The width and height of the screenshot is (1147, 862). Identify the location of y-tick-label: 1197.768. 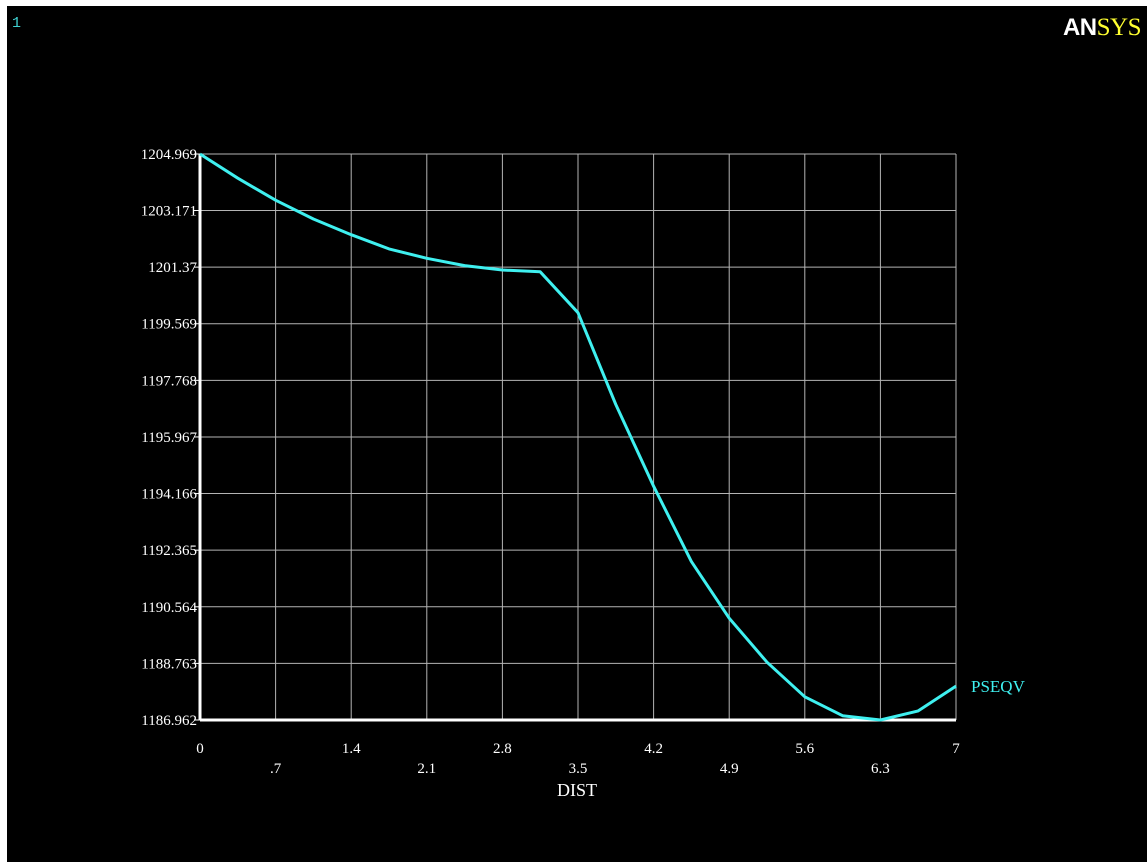
(169, 381).